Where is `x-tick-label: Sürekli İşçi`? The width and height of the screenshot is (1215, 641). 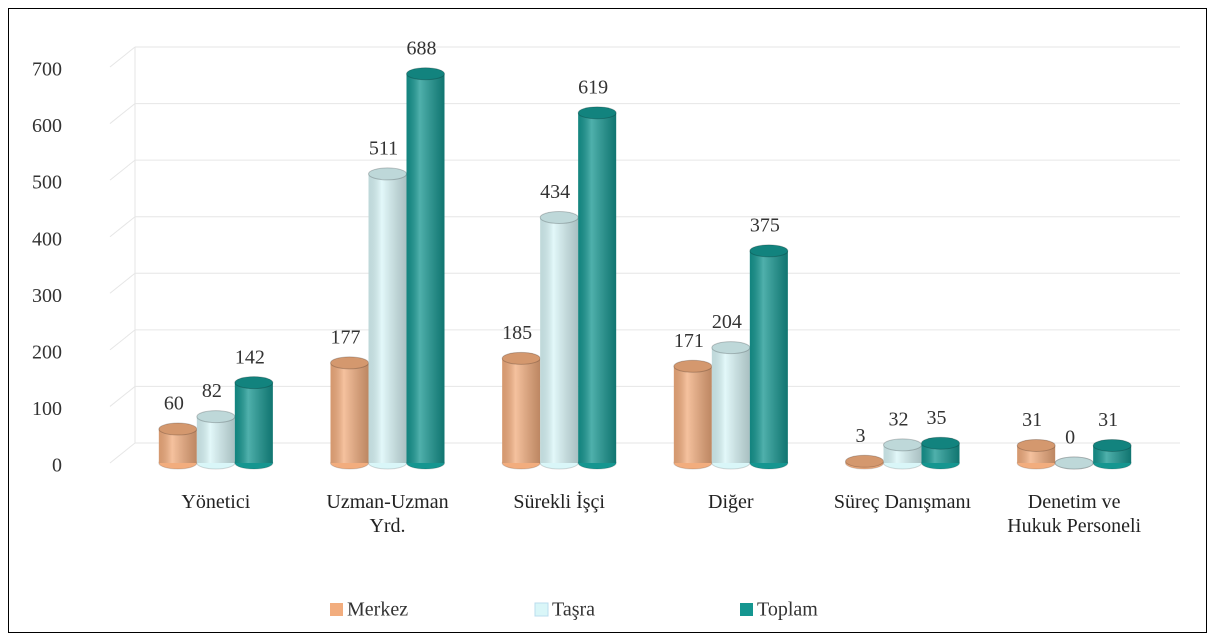
x-tick-label: Sürekli İşçi is located at coordinates (559, 502).